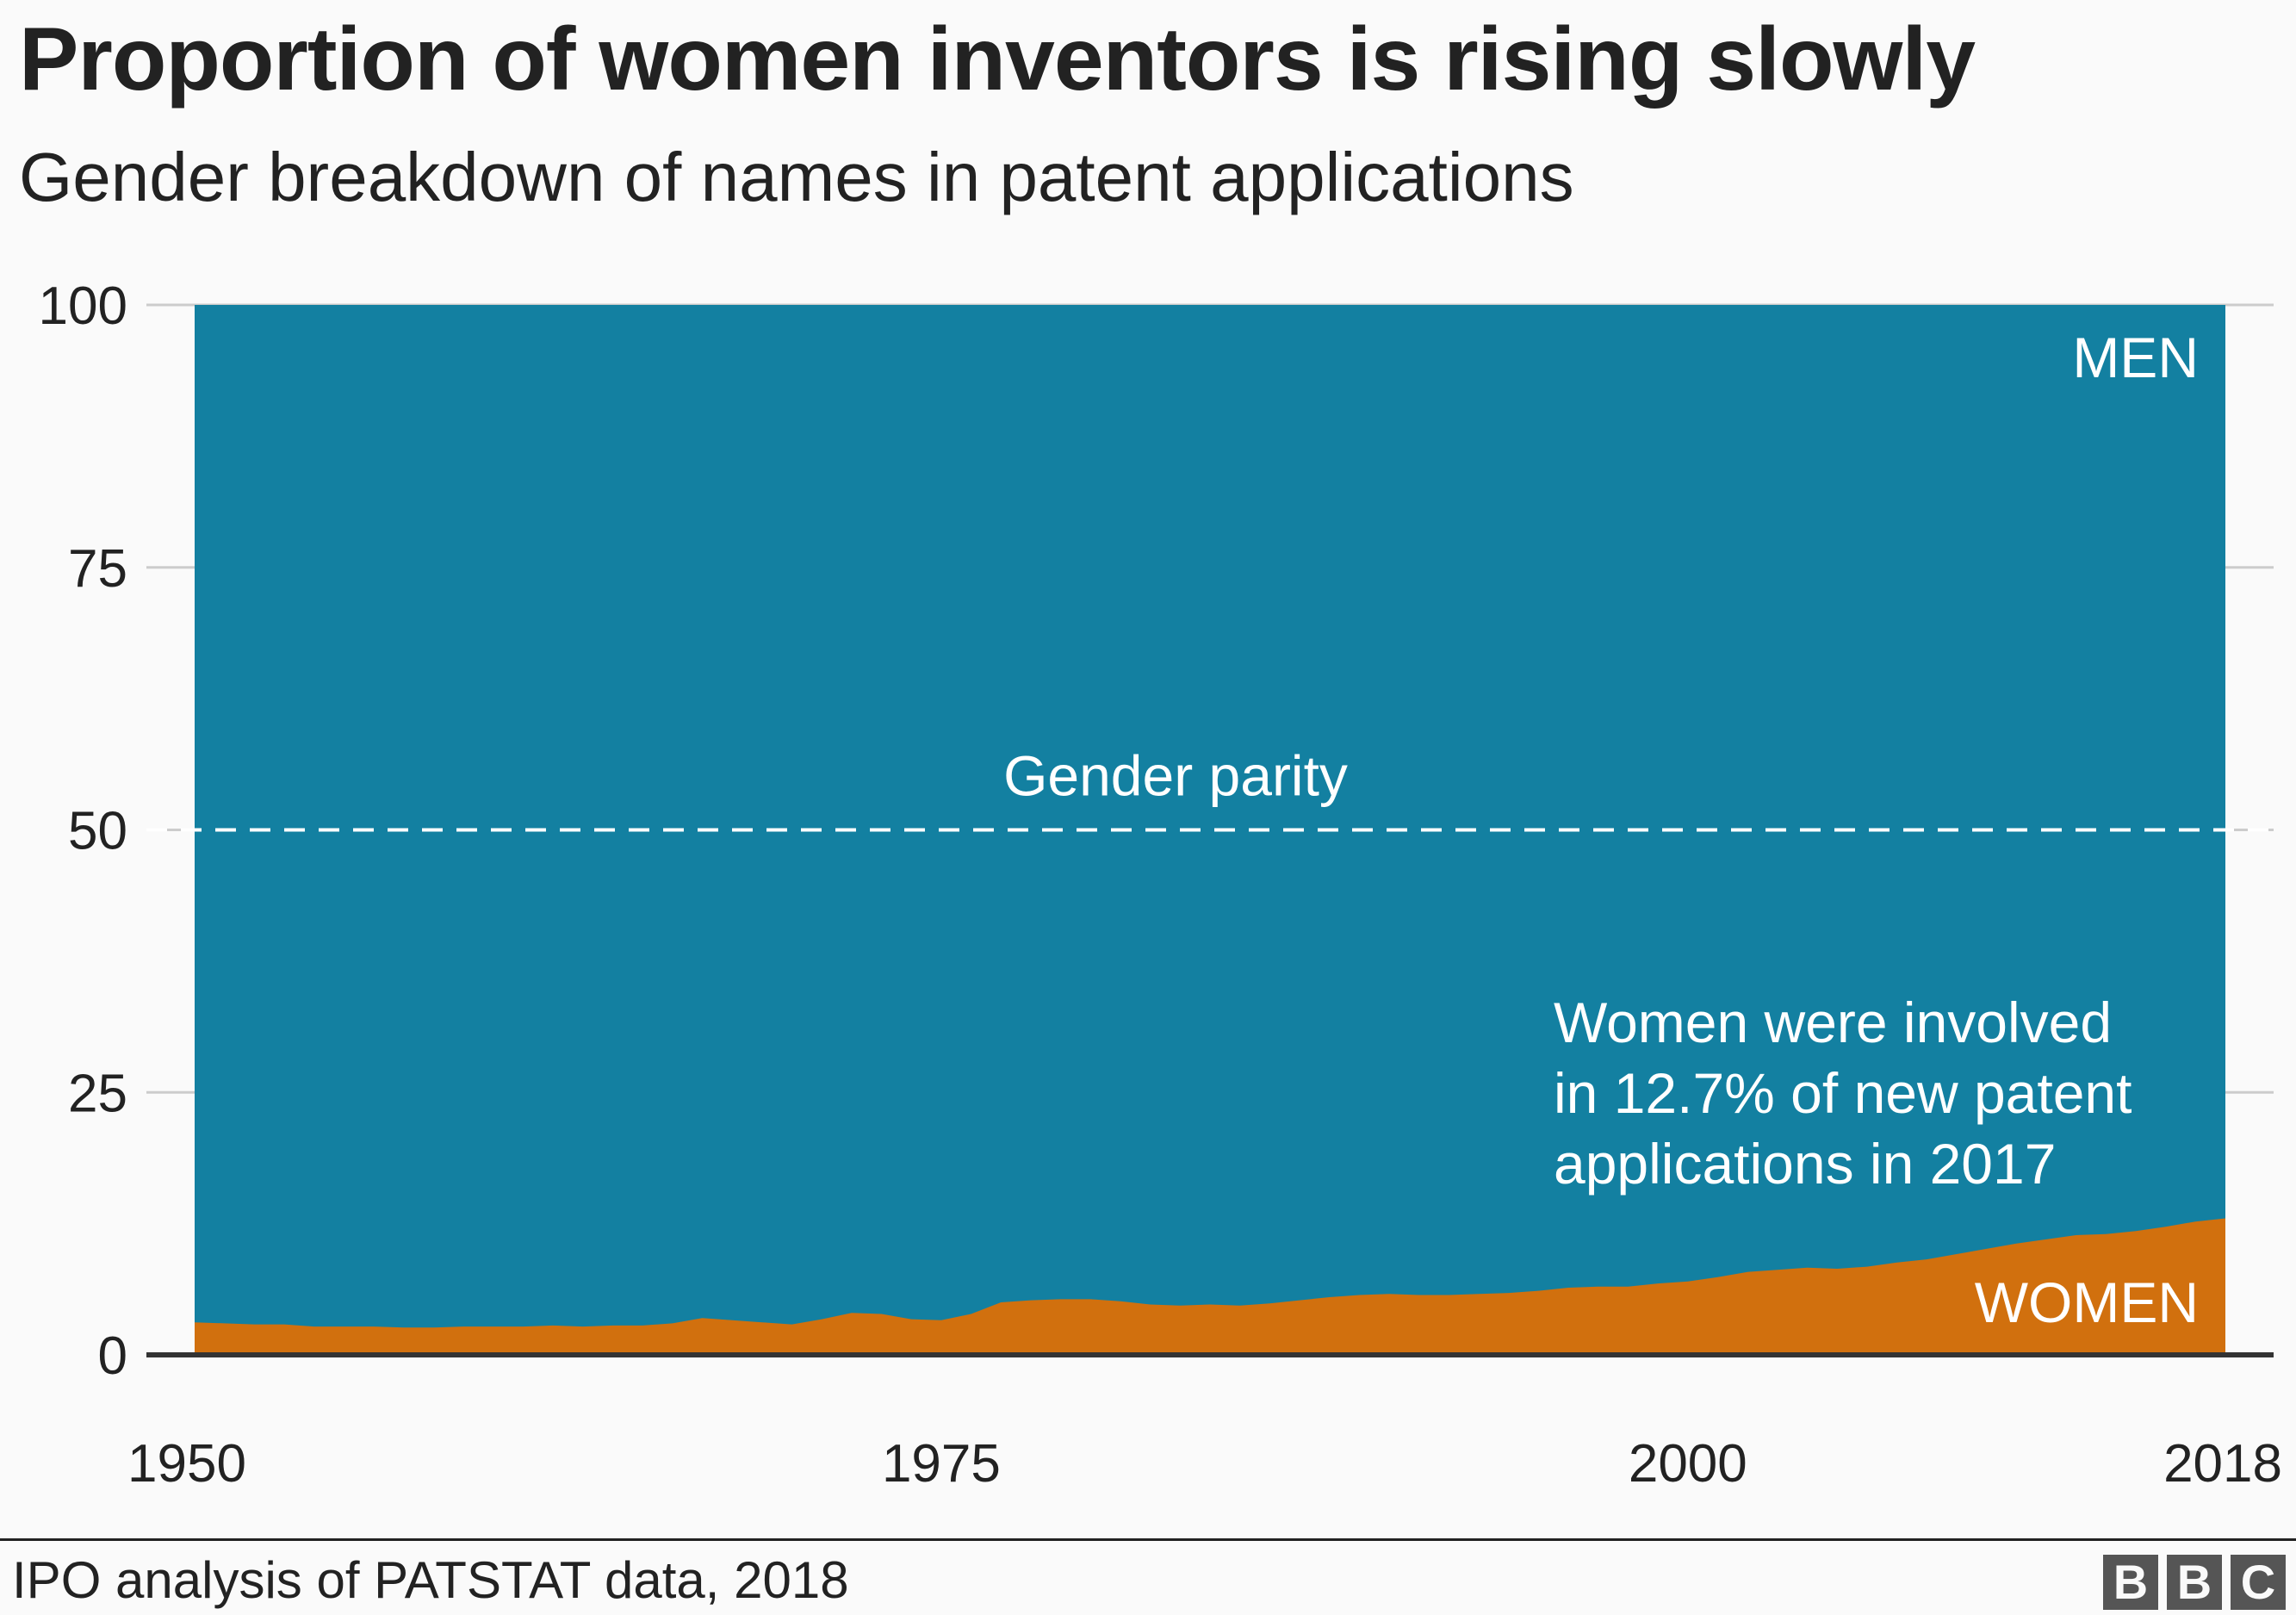 This screenshot has width=2296, height=1615. Describe the element at coordinates (1210, 1287) in the screenshot. I see `women-area` at that location.